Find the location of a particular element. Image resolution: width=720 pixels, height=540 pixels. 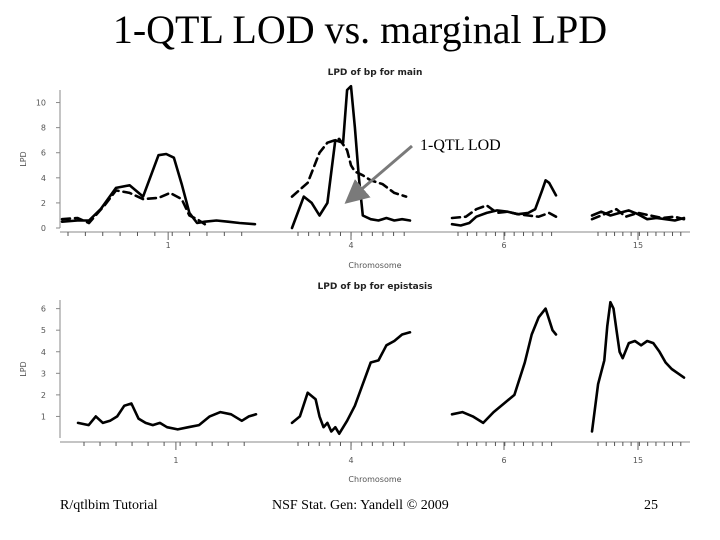

y-tick-label: 1 is located at coordinates (43, 416).